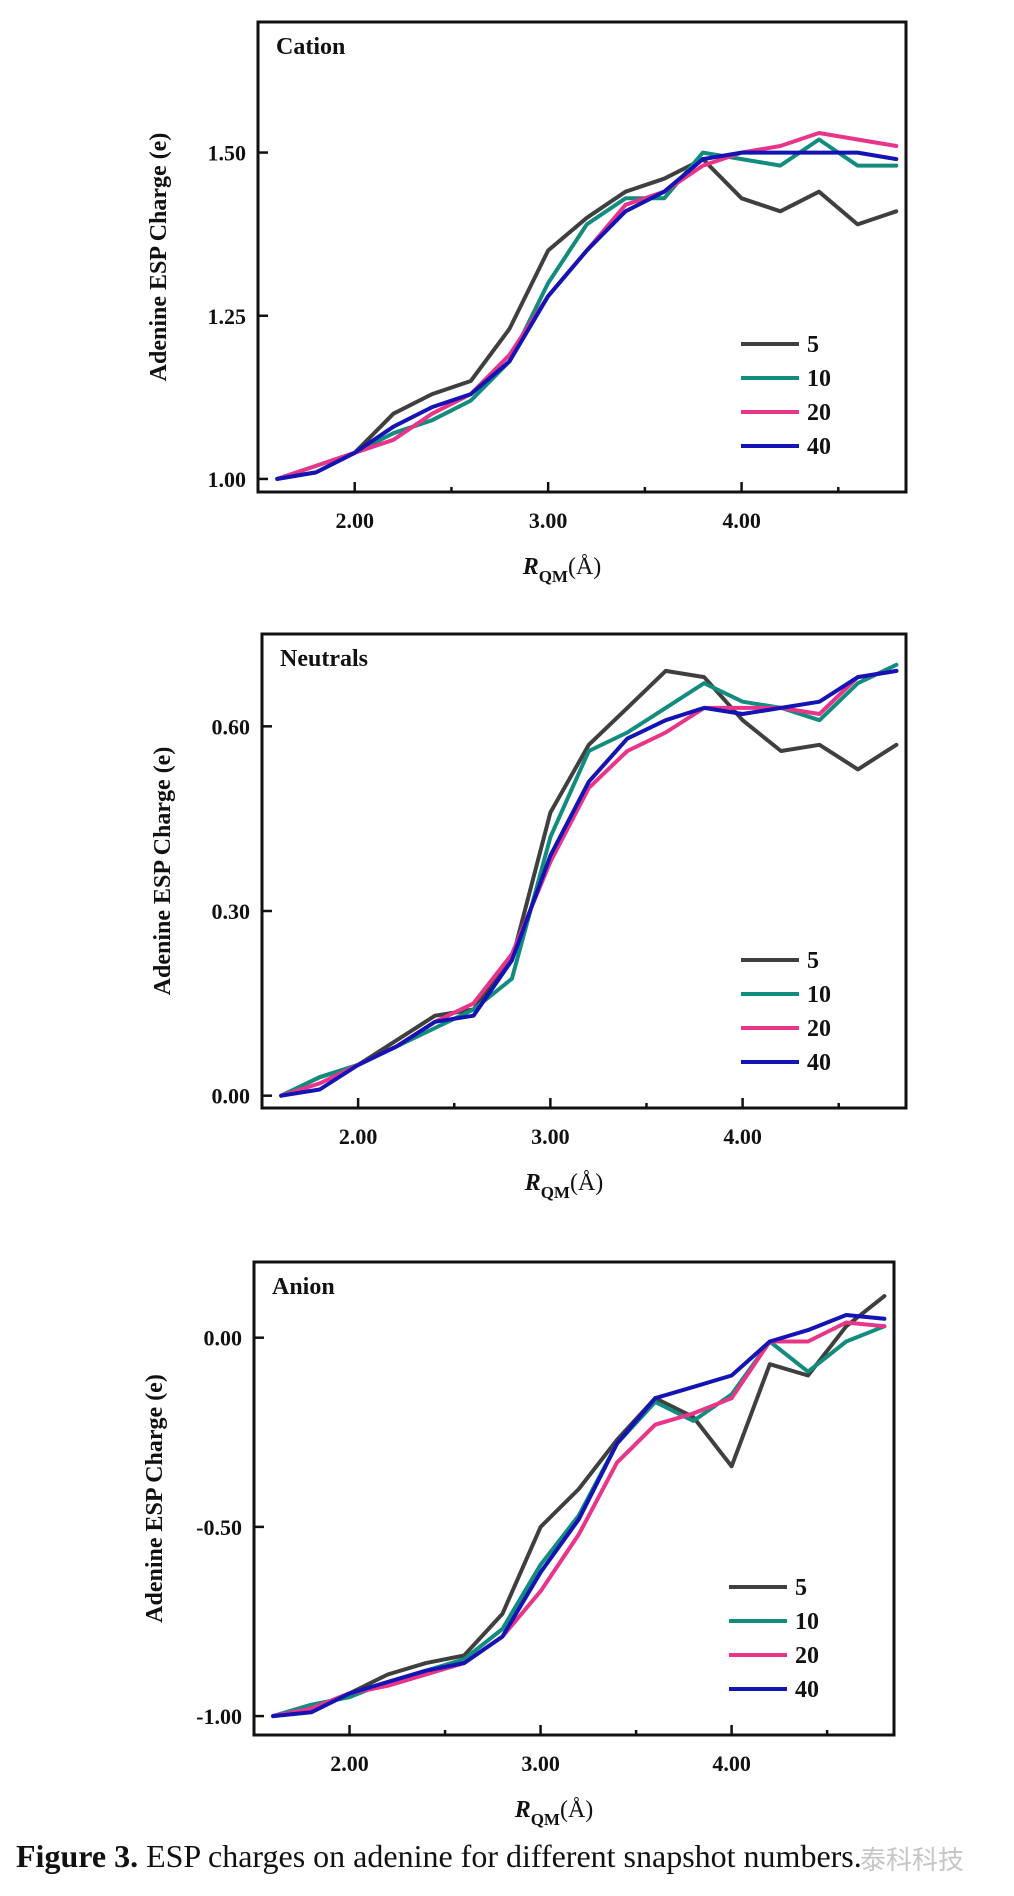  What do you see at coordinates (219, 1527) in the screenshot?
I see `y-tick-label: -0.50` at bounding box center [219, 1527].